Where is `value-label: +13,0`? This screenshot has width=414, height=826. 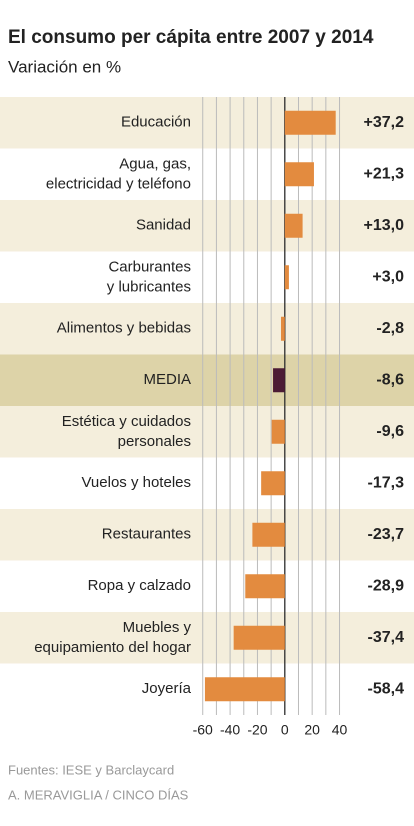
value-label: +13,0 is located at coordinates (384, 225).